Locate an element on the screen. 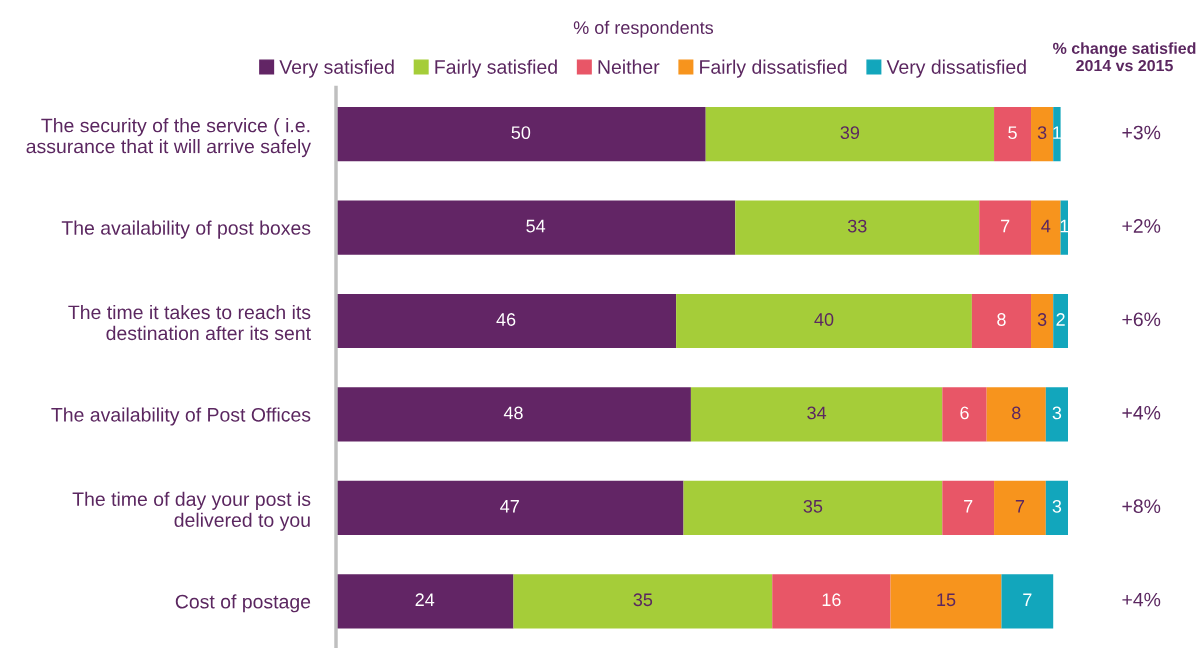  legend-label: Fairly dissatisfied is located at coordinates (773, 68).